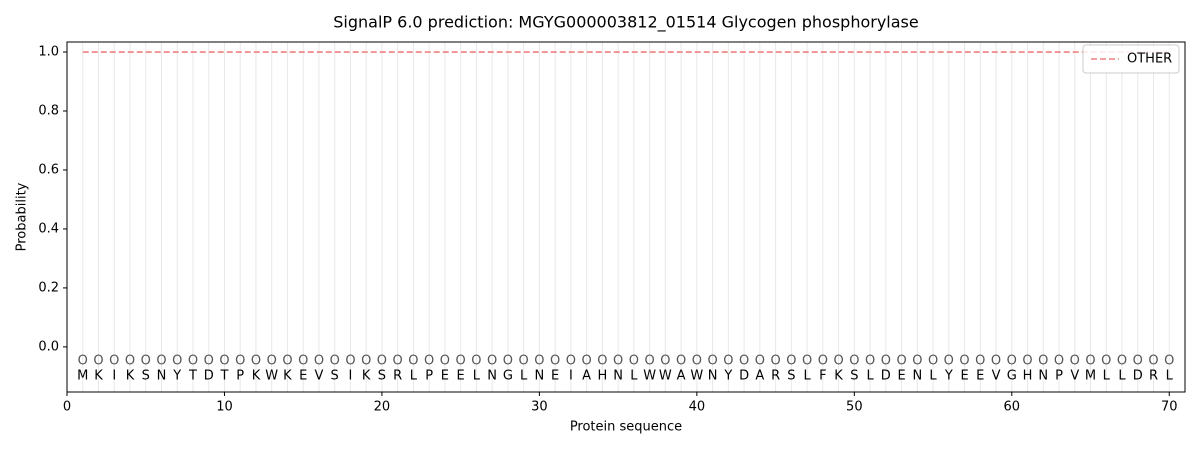 This screenshot has width=1200, height=450. What do you see at coordinates (48, 228) in the screenshot?
I see `y-tick-label: 0.4` at bounding box center [48, 228].